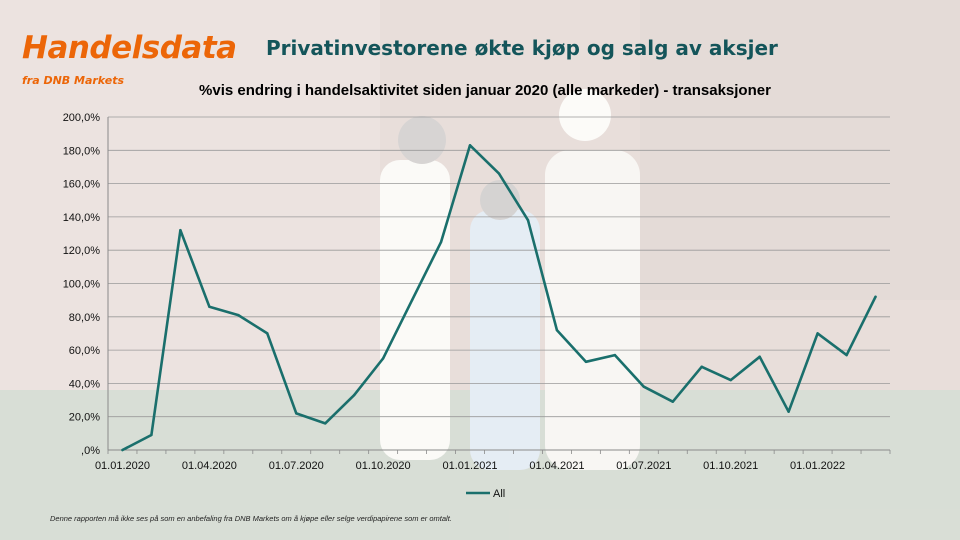  Describe the element at coordinates (470, 466) in the screenshot. I see `x-tick-label: 01.01.2021` at that location.